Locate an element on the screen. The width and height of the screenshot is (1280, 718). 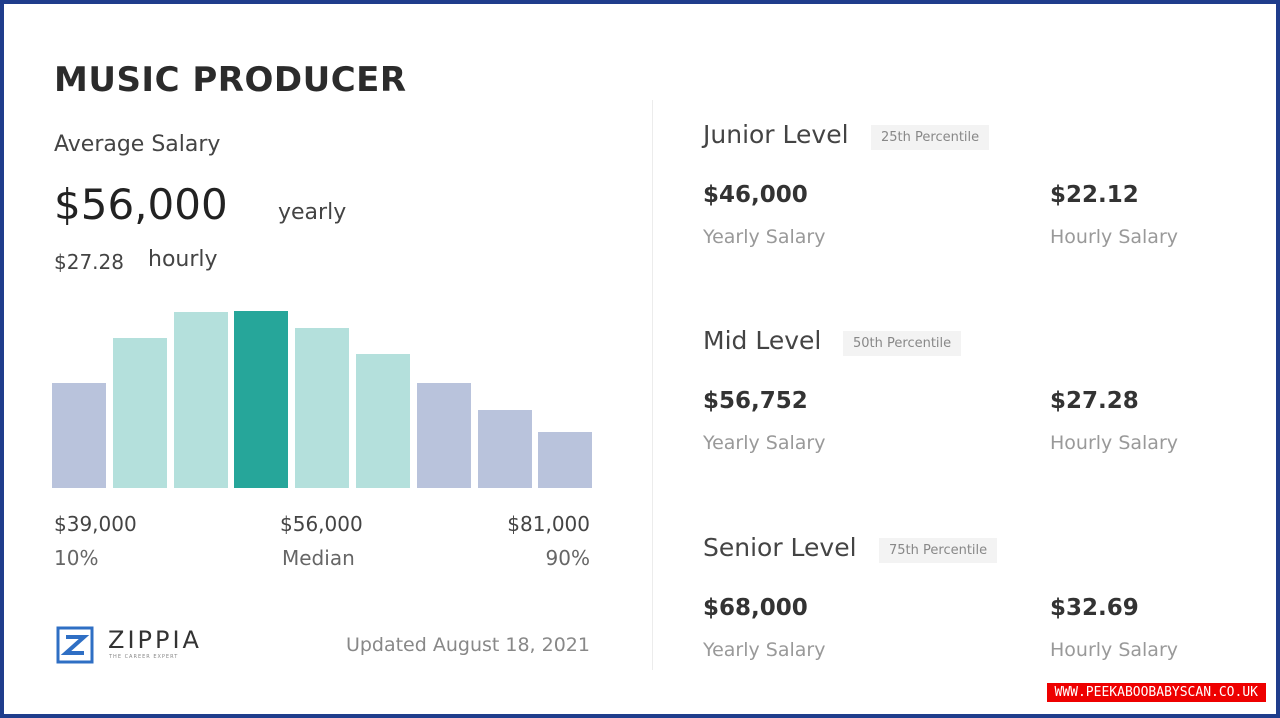
level-name: Junior Level is located at coordinates (776, 134).